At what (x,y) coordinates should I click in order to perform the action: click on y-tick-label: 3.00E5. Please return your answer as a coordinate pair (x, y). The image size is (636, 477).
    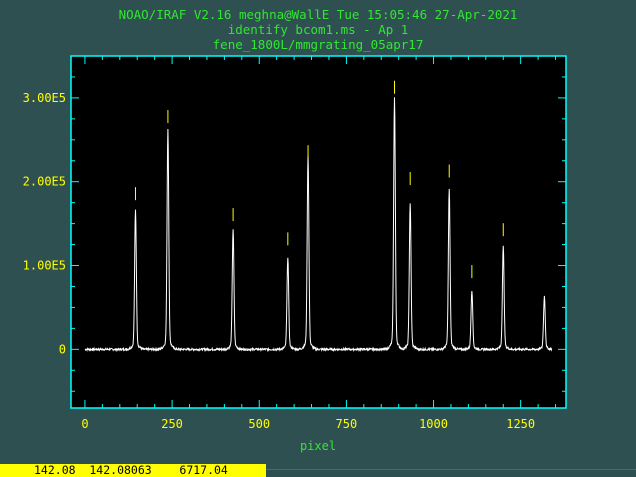
    Looking at the image, I should click on (44, 98).